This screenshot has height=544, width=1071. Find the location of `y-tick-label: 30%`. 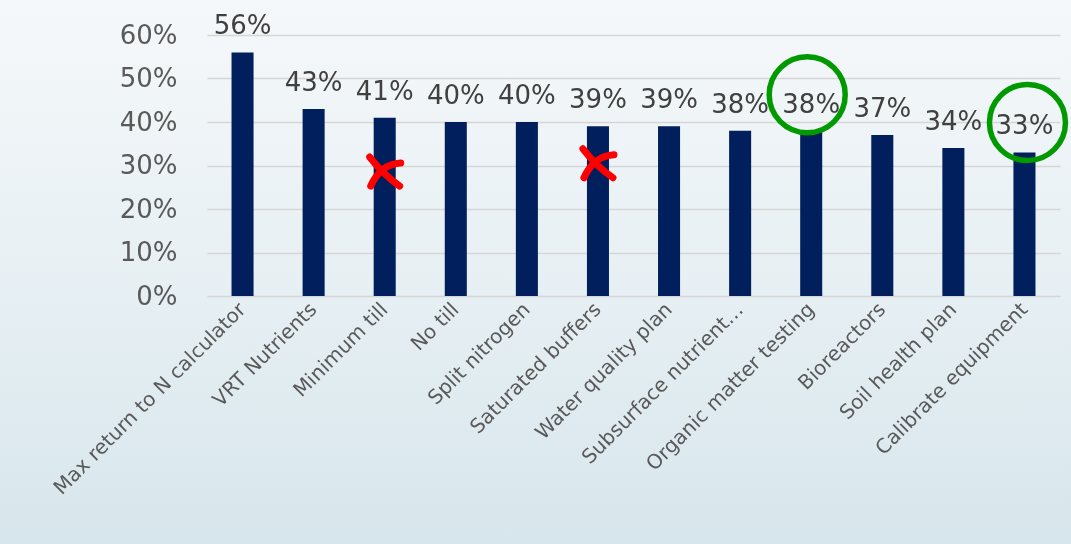

y-tick-label: 30% is located at coordinates (148, 165).